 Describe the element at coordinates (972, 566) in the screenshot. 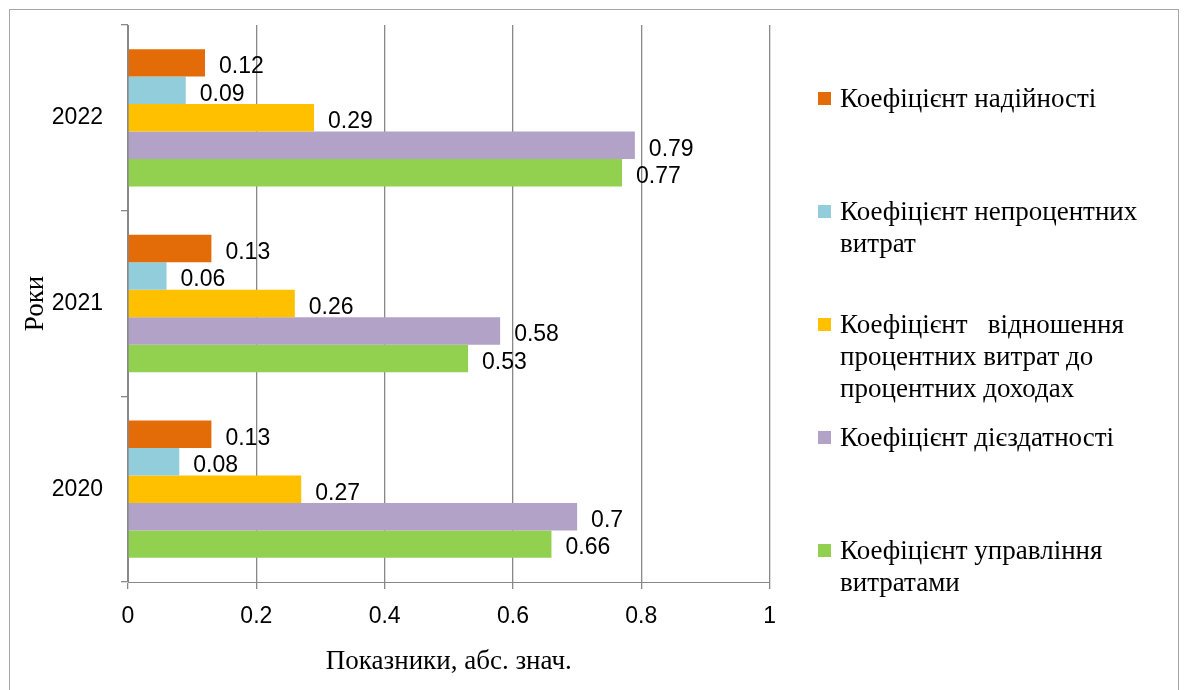

I see `legend-label: Коефіцієнт управління витратами` at that location.